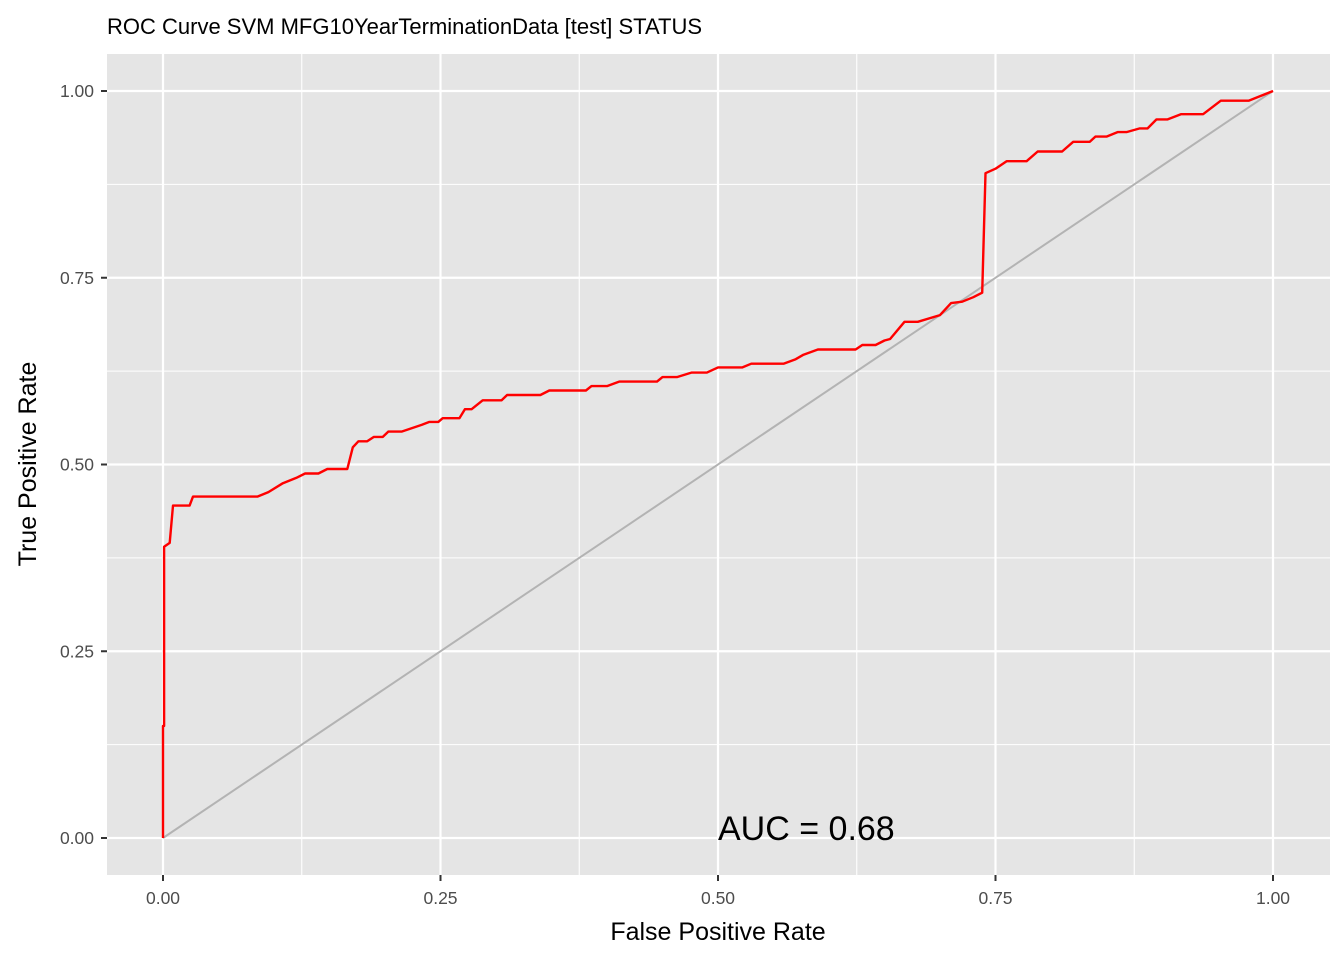 The image size is (1344, 960). I want to click on y-axis-title: True Positive Rate, so click(28, 464).